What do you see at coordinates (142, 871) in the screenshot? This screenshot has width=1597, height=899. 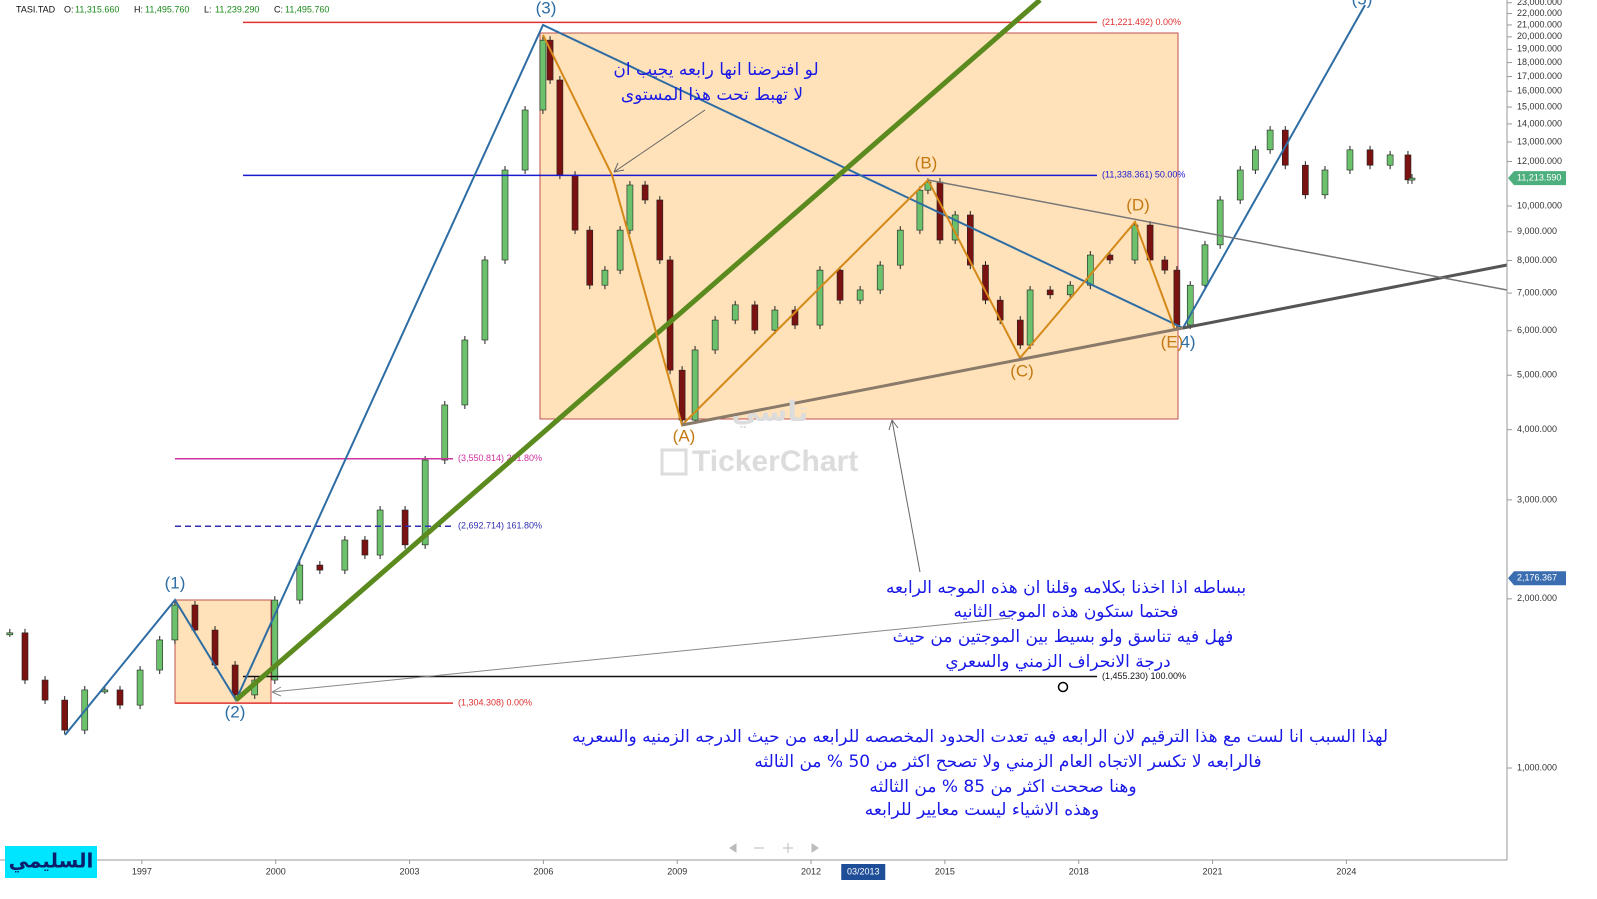 I see `x-tick-label: 1997` at bounding box center [142, 871].